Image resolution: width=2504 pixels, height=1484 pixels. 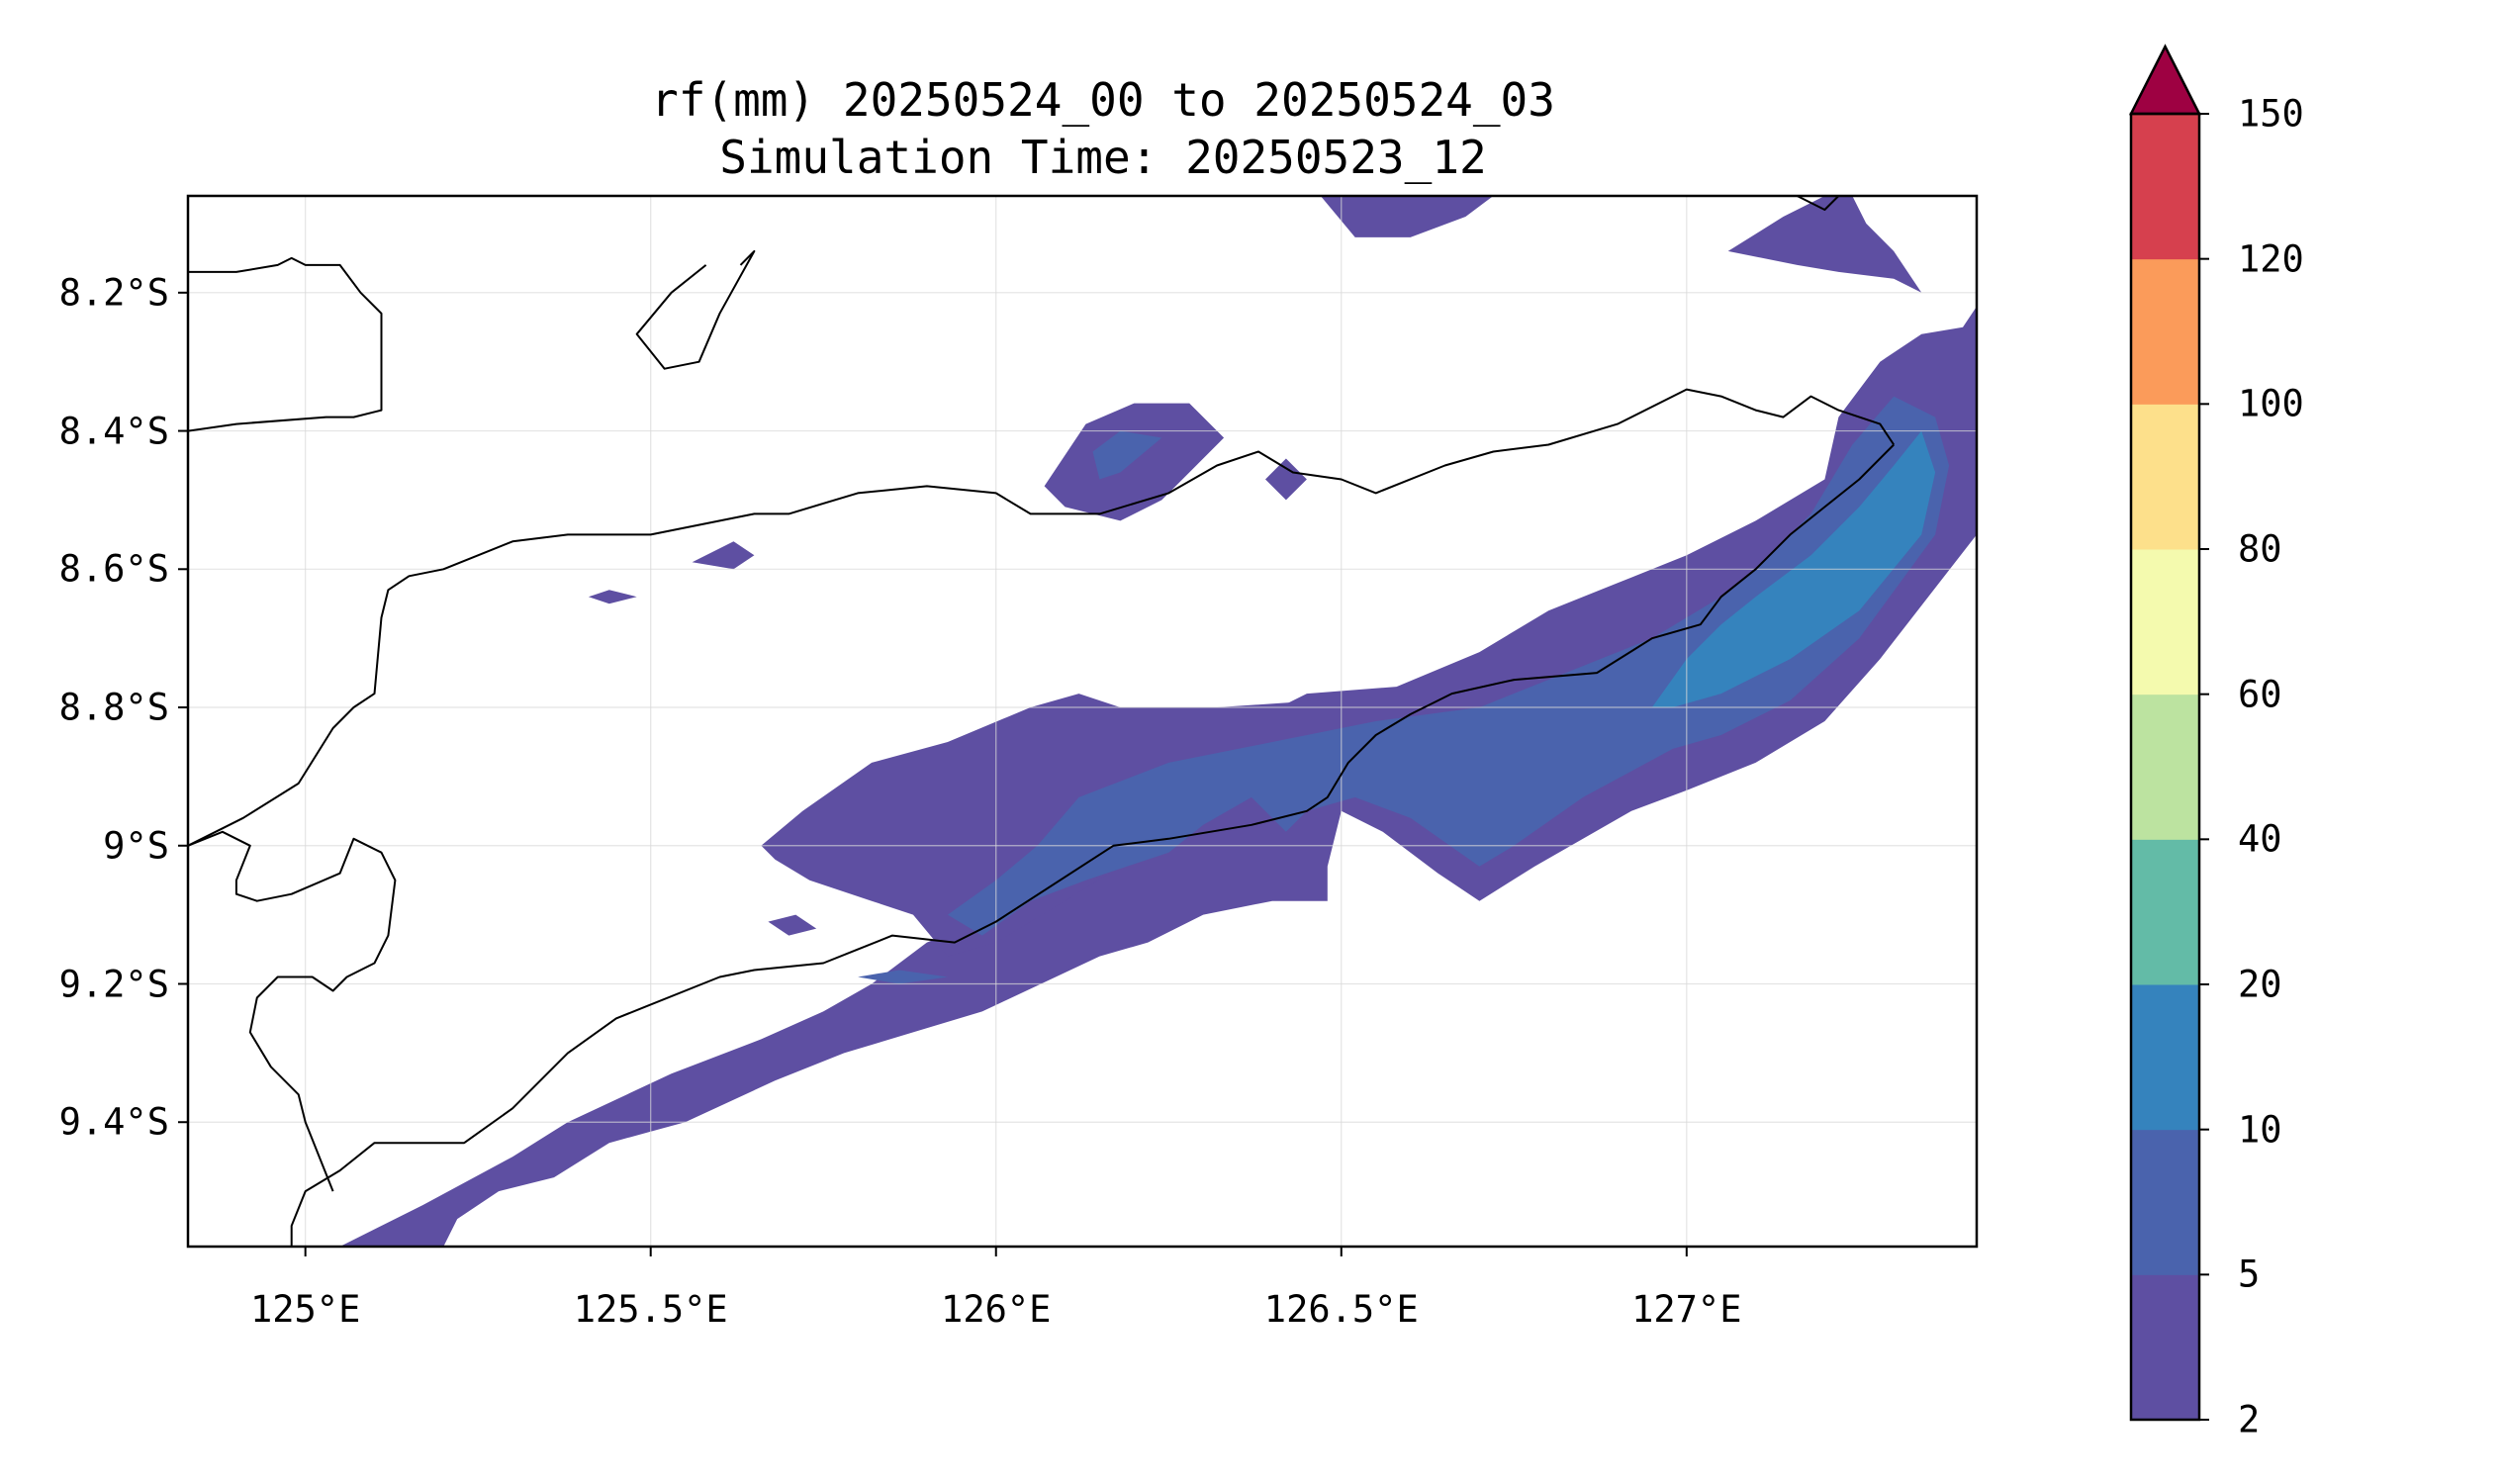 I want to click on colorbar-frame, so click(x=2165, y=767).